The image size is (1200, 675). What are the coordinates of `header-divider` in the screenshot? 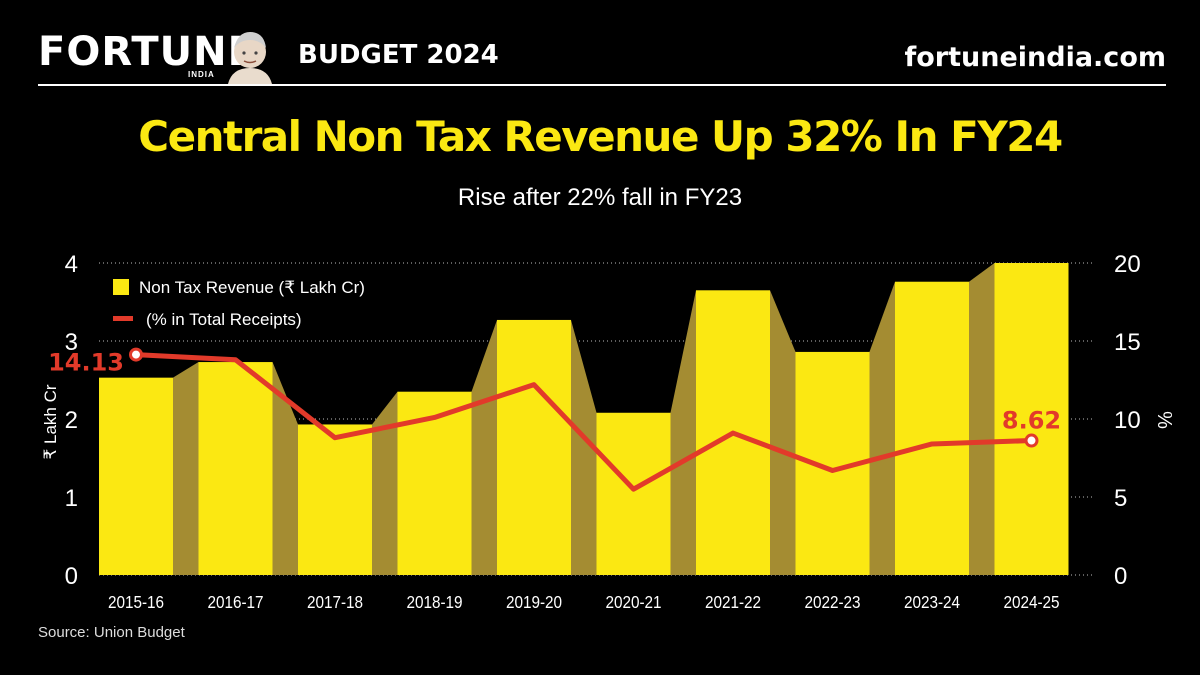 It's located at (602, 85).